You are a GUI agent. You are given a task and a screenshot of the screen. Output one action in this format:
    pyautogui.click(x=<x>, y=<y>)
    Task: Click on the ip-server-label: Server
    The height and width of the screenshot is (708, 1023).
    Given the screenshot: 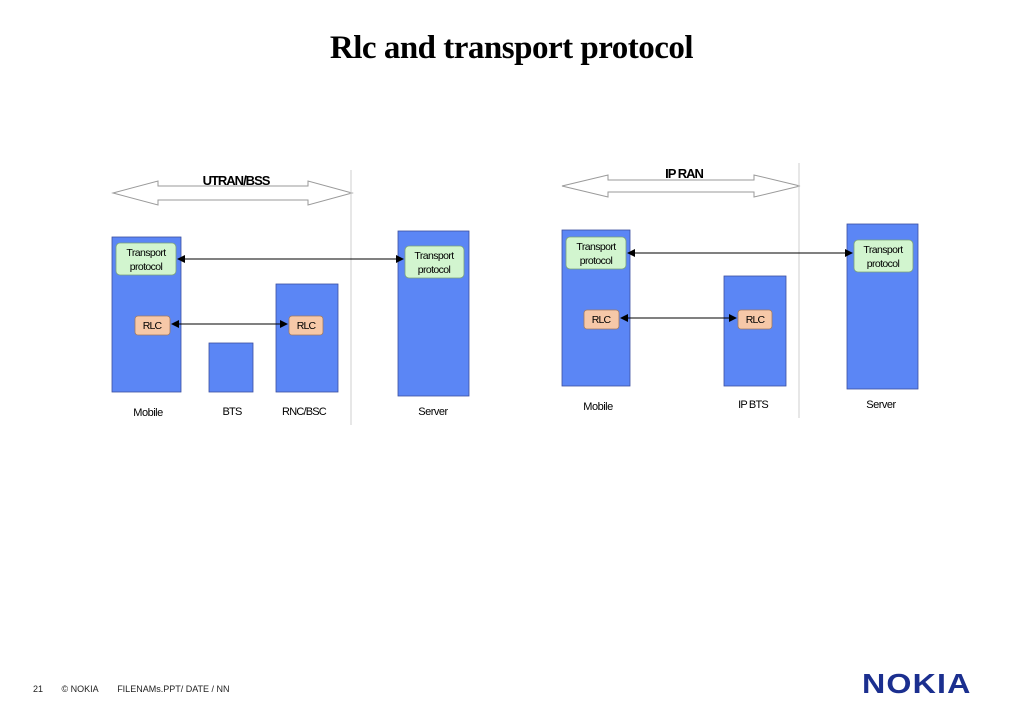 What is the action you would take?
    pyautogui.click(x=881, y=405)
    